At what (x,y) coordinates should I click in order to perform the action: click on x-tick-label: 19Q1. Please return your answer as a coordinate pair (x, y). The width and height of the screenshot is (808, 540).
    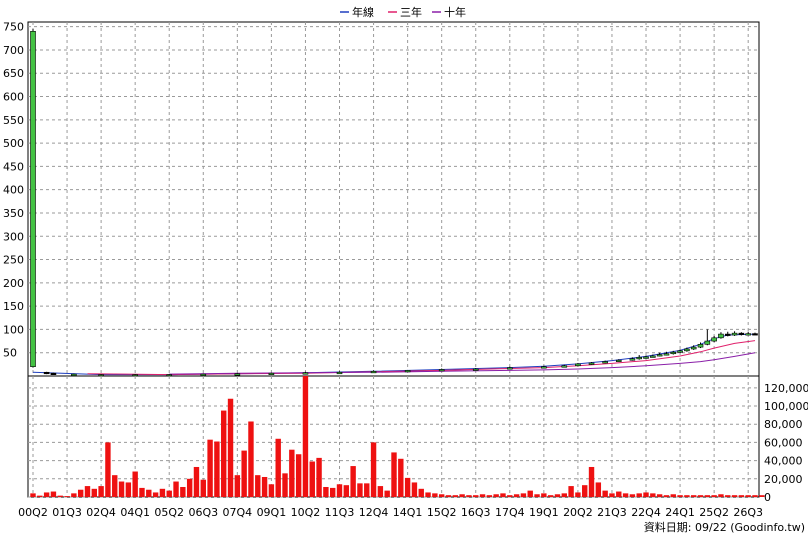
    Looking at the image, I should click on (544, 512).